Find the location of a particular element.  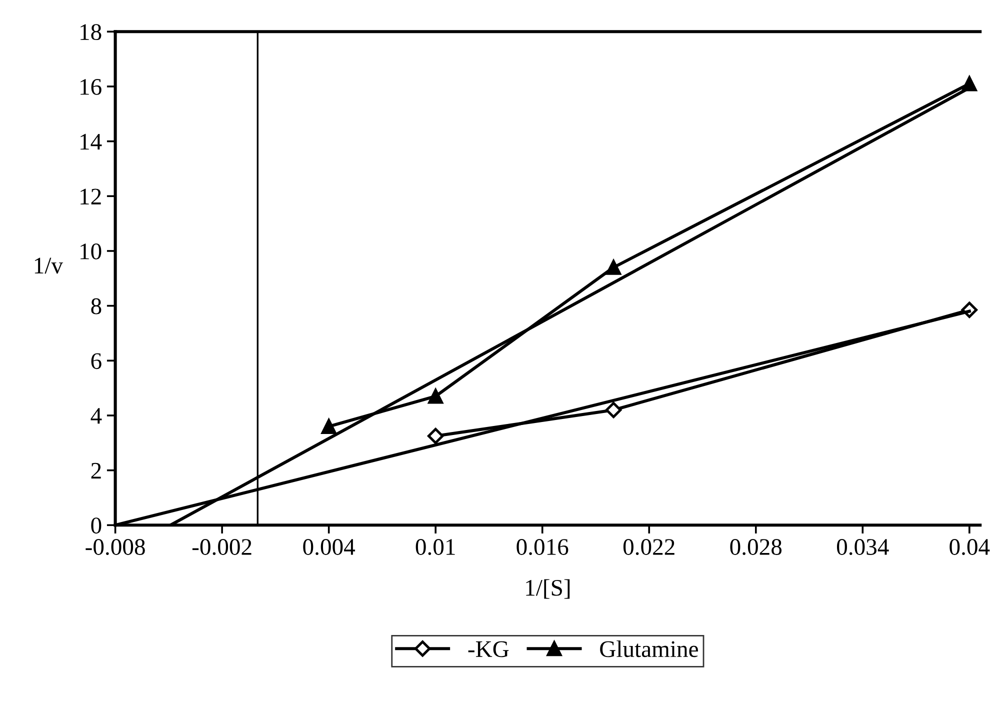

legend-label: -KG is located at coordinates (488, 649).